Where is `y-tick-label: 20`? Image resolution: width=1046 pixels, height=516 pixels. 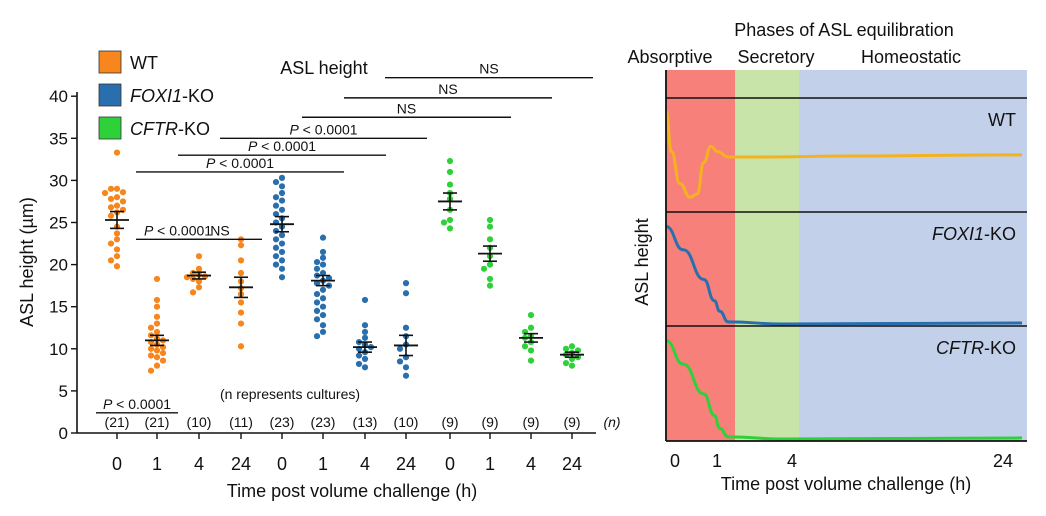
y-tick-label: 20 is located at coordinates (58, 265).